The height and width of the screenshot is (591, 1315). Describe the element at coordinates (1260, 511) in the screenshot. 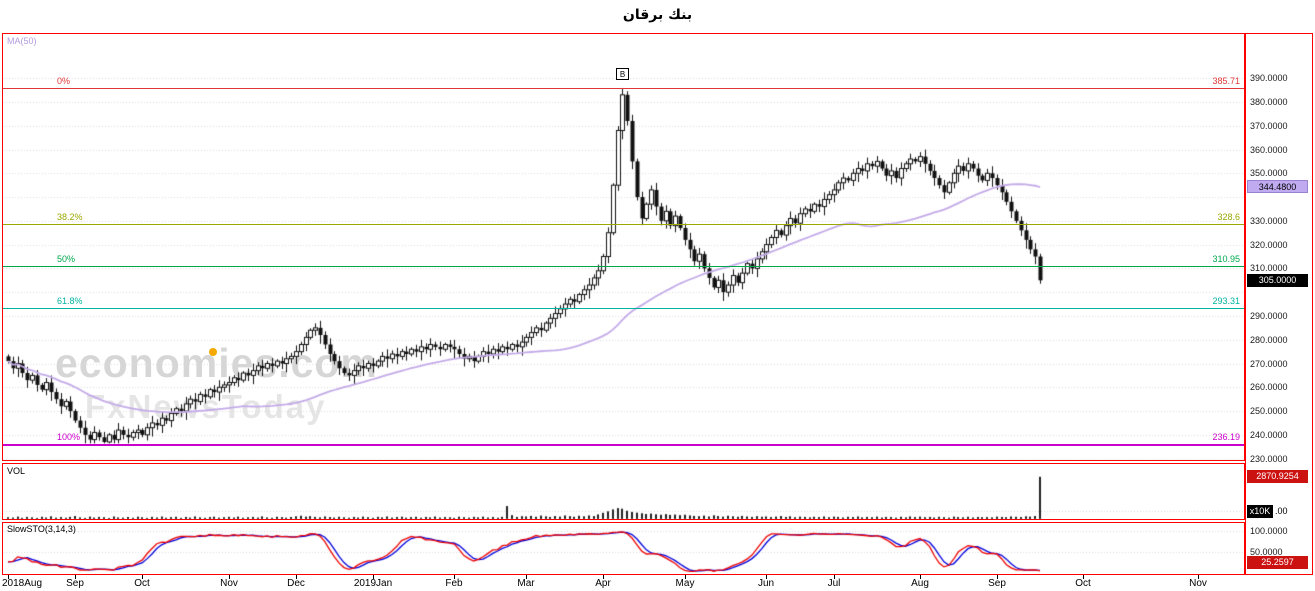

I see `volume-scale-badge: x10K` at that location.